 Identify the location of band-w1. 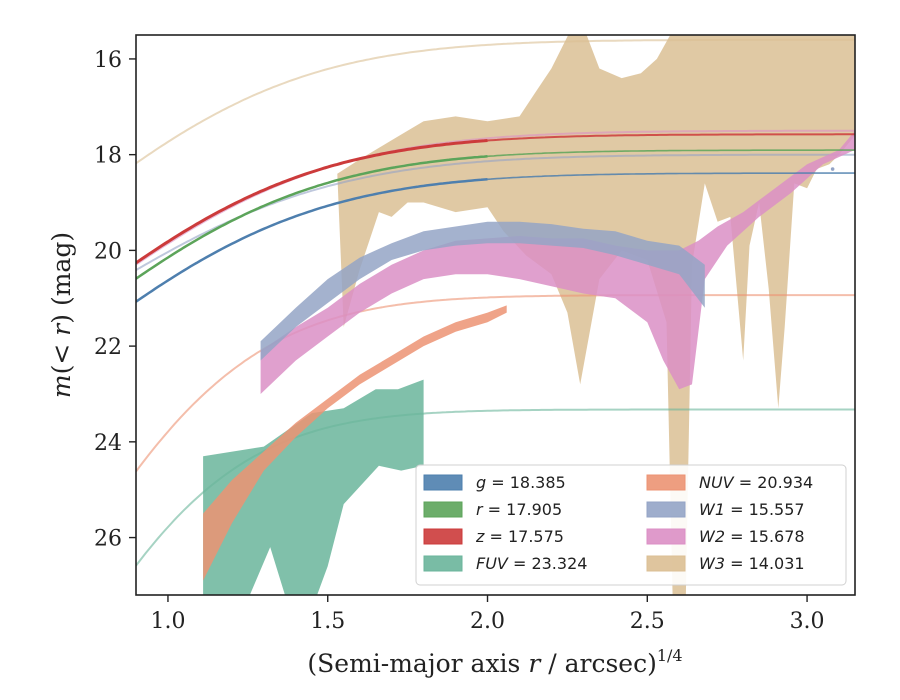
(482, 291).